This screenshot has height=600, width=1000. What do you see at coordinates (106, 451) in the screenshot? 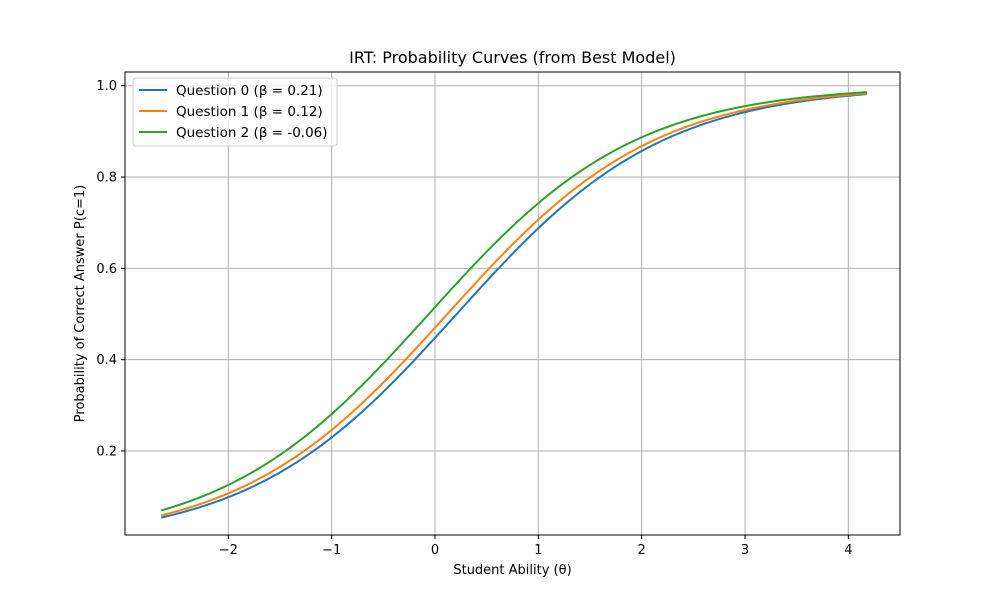
I see `y-tick-label: 0.2` at bounding box center [106, 451].